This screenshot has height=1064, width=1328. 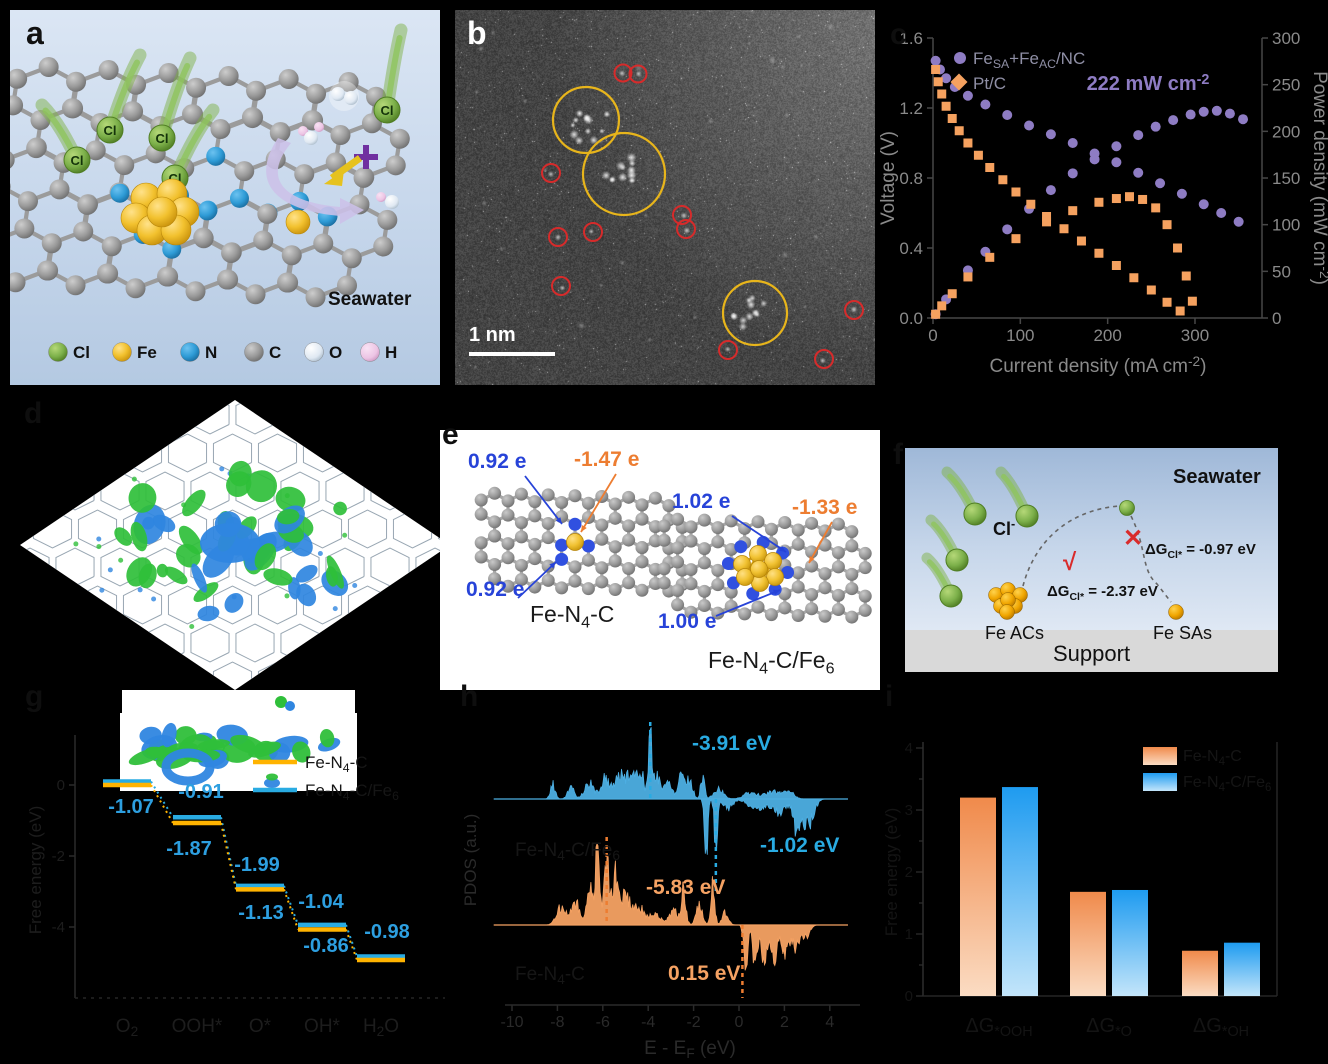 What do you see at coordinates (575, 542) in the screenshot?
I see `fe-center-atom` at bounding box center [575, 542].